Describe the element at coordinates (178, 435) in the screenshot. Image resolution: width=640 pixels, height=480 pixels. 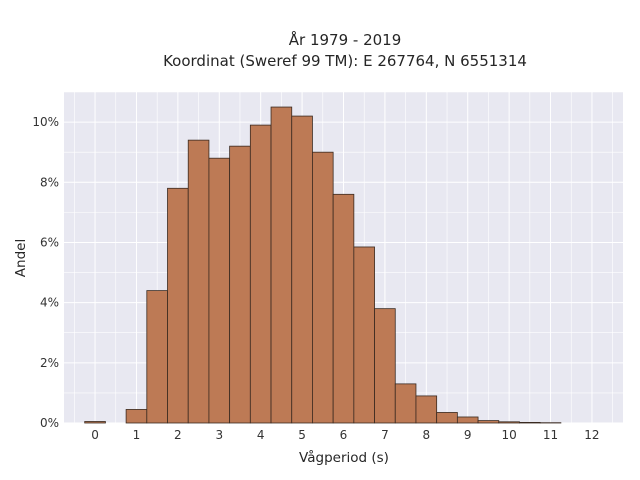
I see `x-tick-label: 2` at that location.